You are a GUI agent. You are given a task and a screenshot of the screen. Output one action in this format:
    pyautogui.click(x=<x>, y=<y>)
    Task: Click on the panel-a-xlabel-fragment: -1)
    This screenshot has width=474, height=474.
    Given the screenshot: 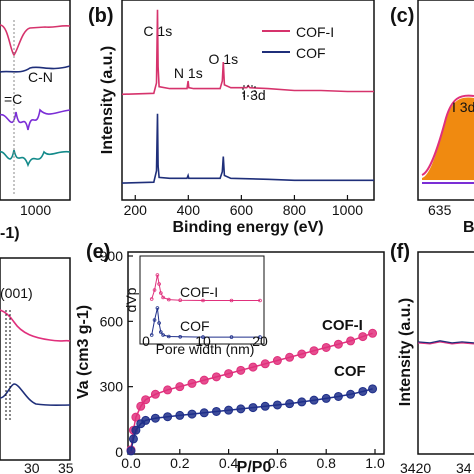 What is the action you would take?
    pyautogui.click(x=10, y=233)
    